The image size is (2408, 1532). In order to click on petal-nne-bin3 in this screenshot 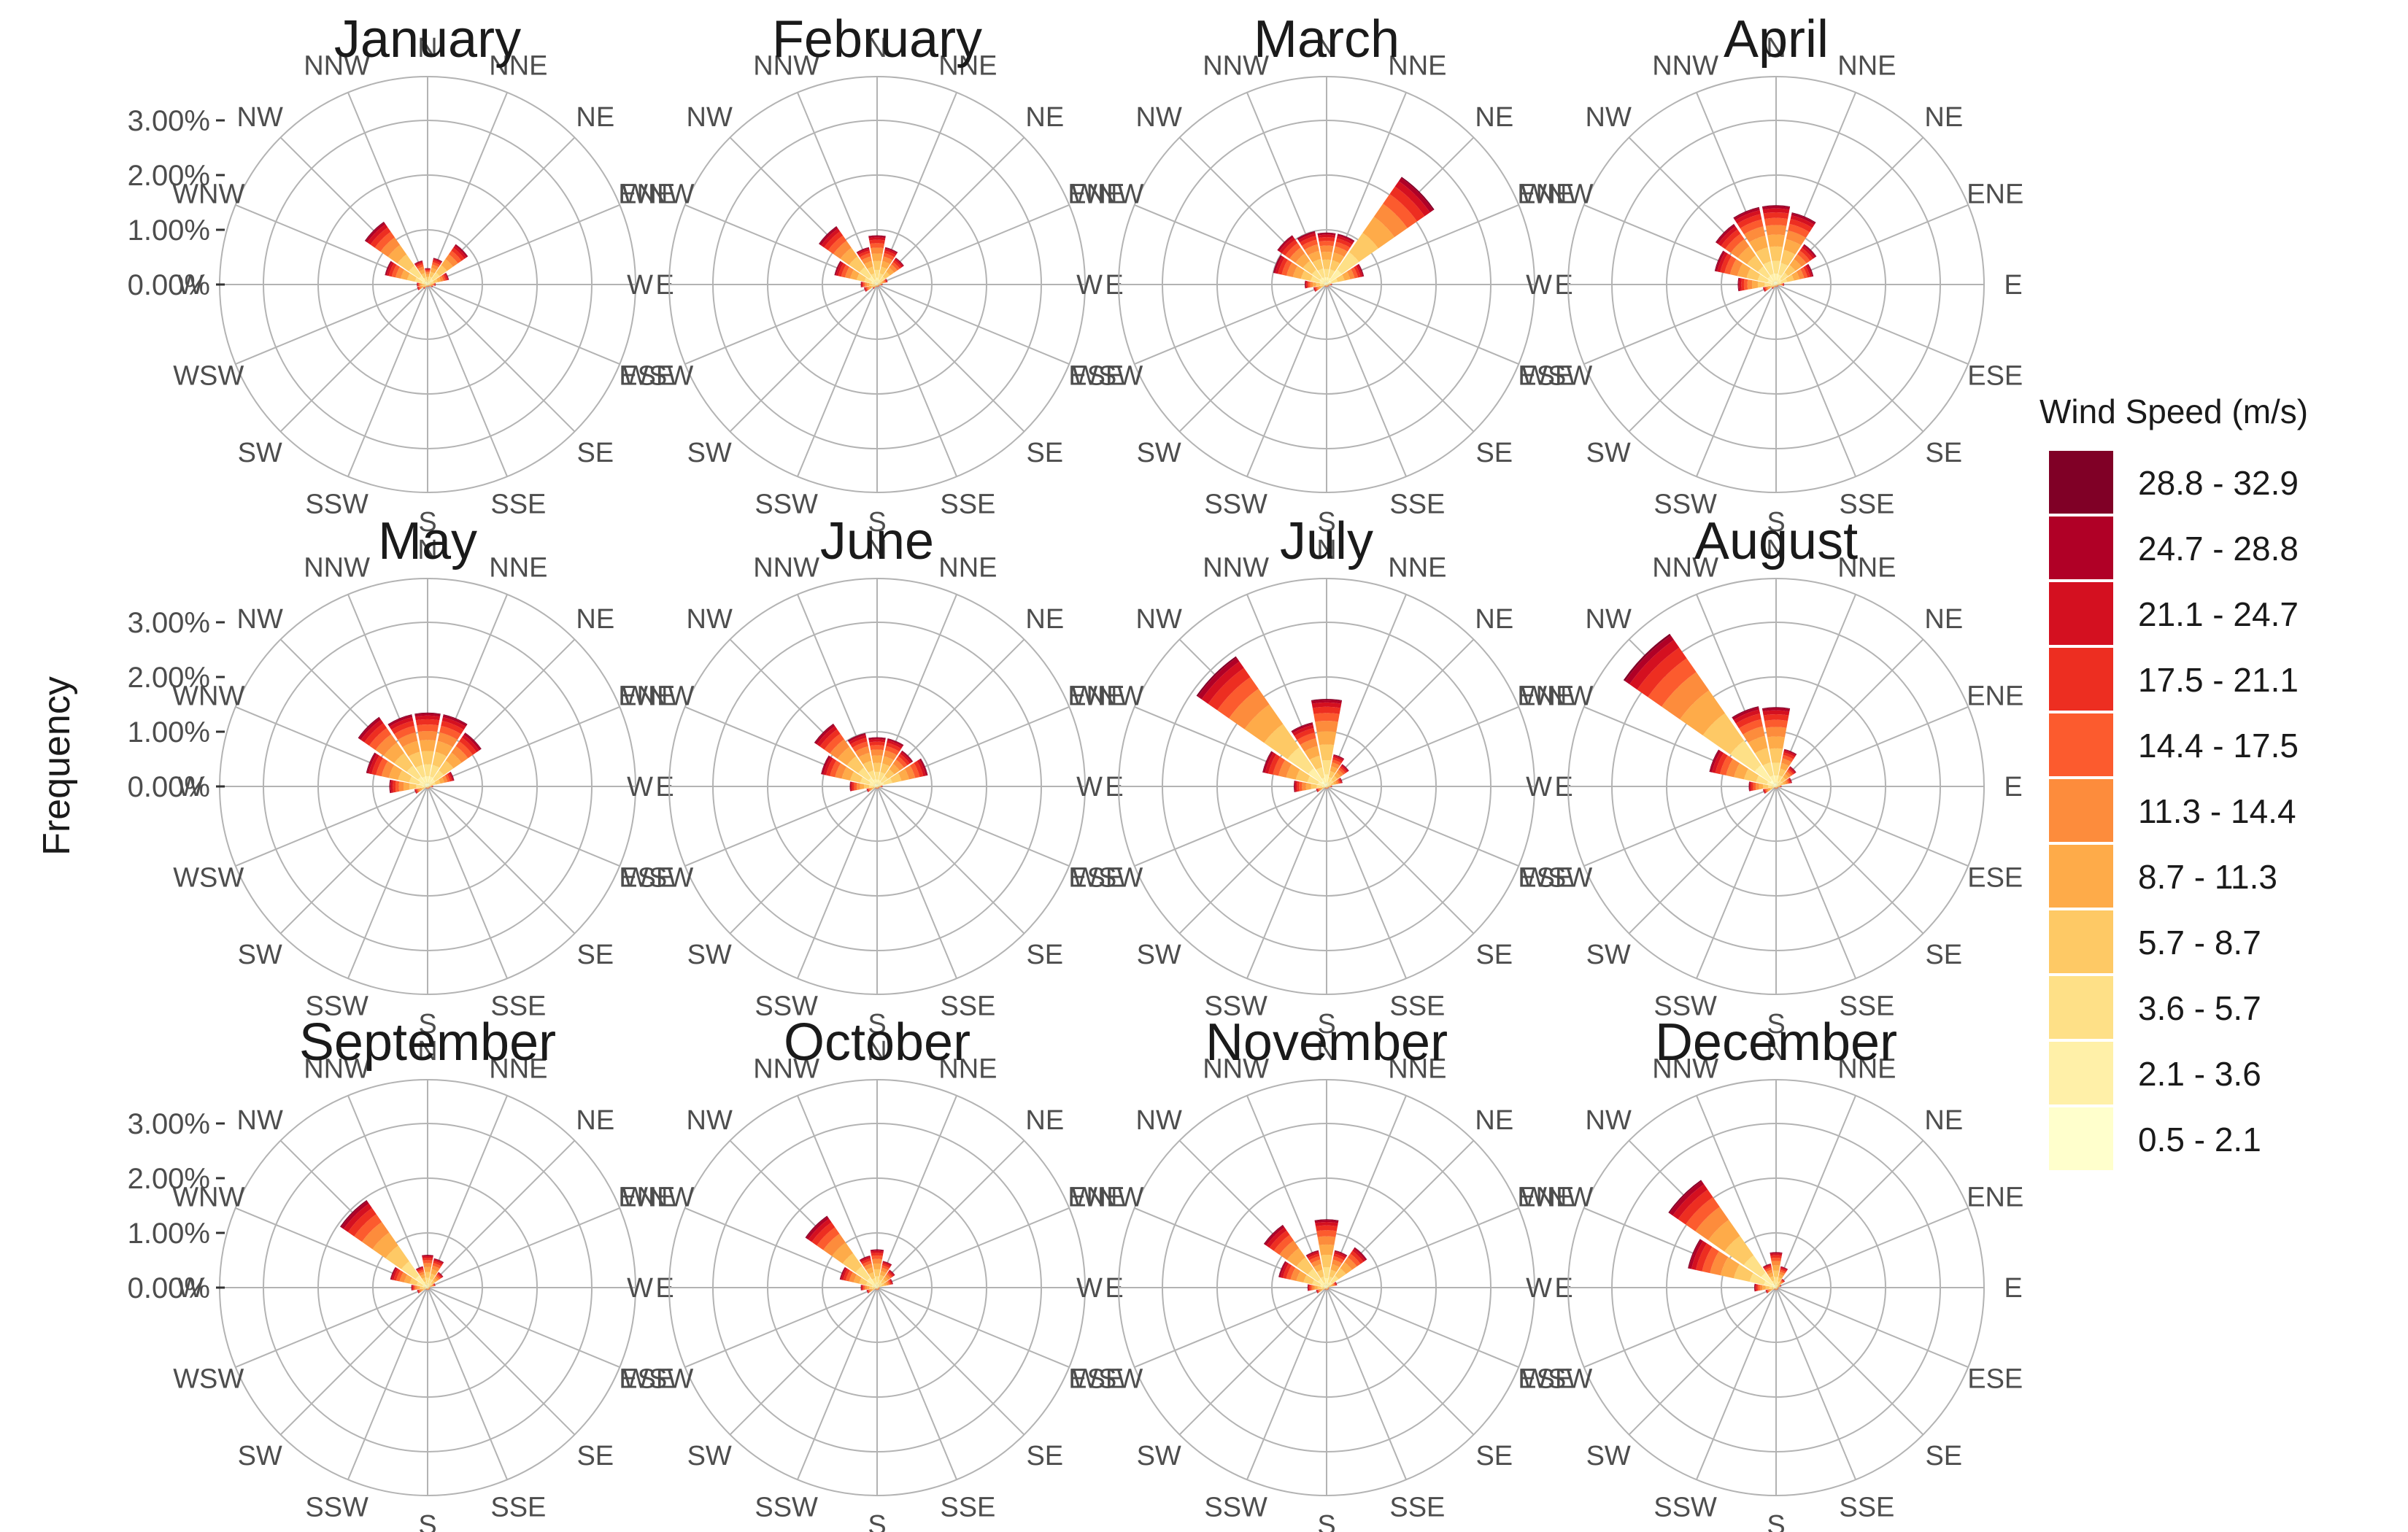, I will do `click(1335, 265)`.